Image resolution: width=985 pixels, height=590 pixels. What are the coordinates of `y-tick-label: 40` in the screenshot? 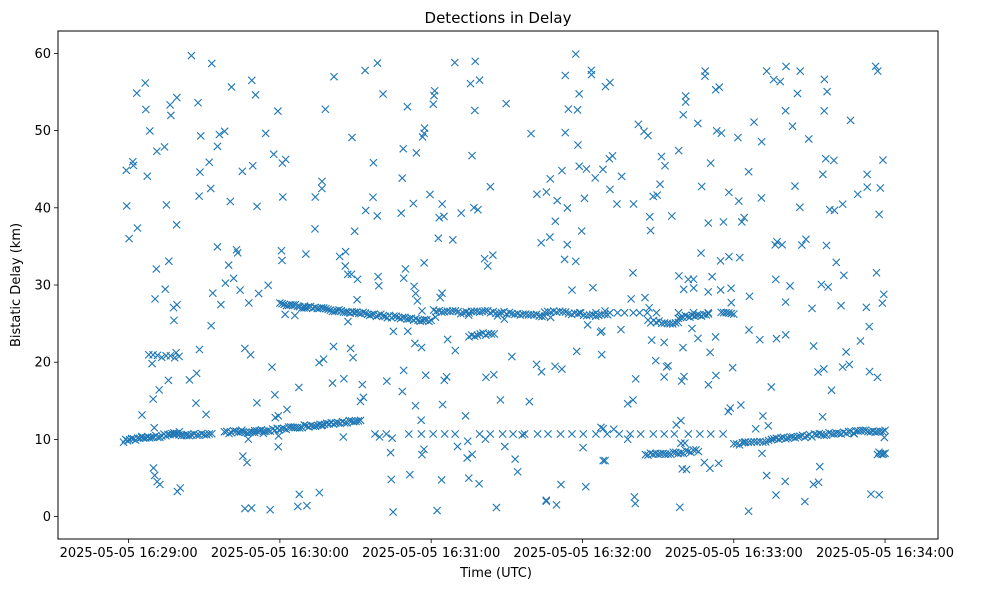 It's located at (42, 208).